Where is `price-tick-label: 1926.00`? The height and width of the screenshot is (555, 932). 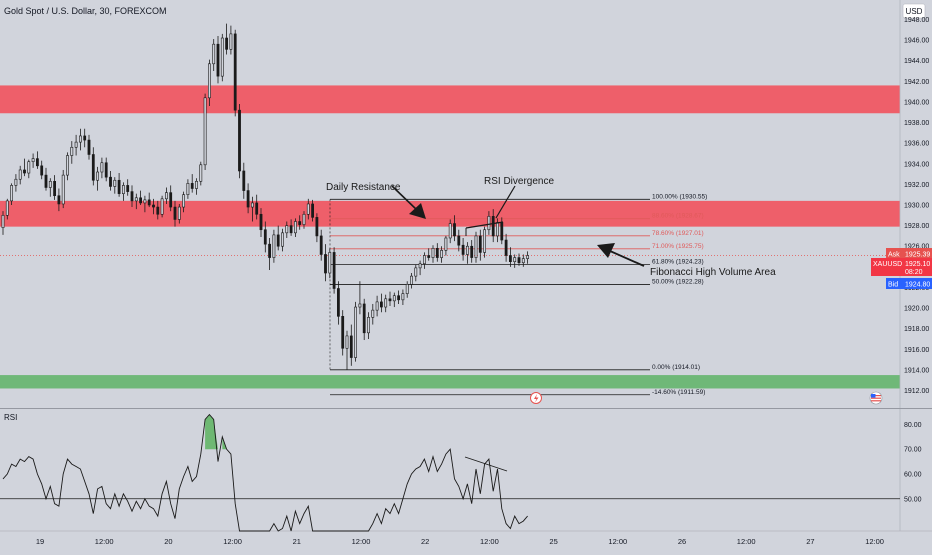 price-tick-label: 1926.00 is located at coordinates (916, 247).